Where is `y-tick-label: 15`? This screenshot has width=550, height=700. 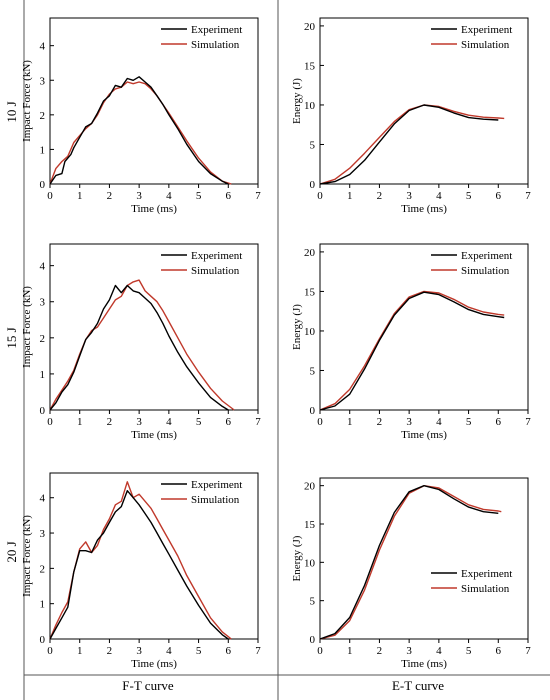
y-tick-label: 15 is located at coordinates (310, 525).